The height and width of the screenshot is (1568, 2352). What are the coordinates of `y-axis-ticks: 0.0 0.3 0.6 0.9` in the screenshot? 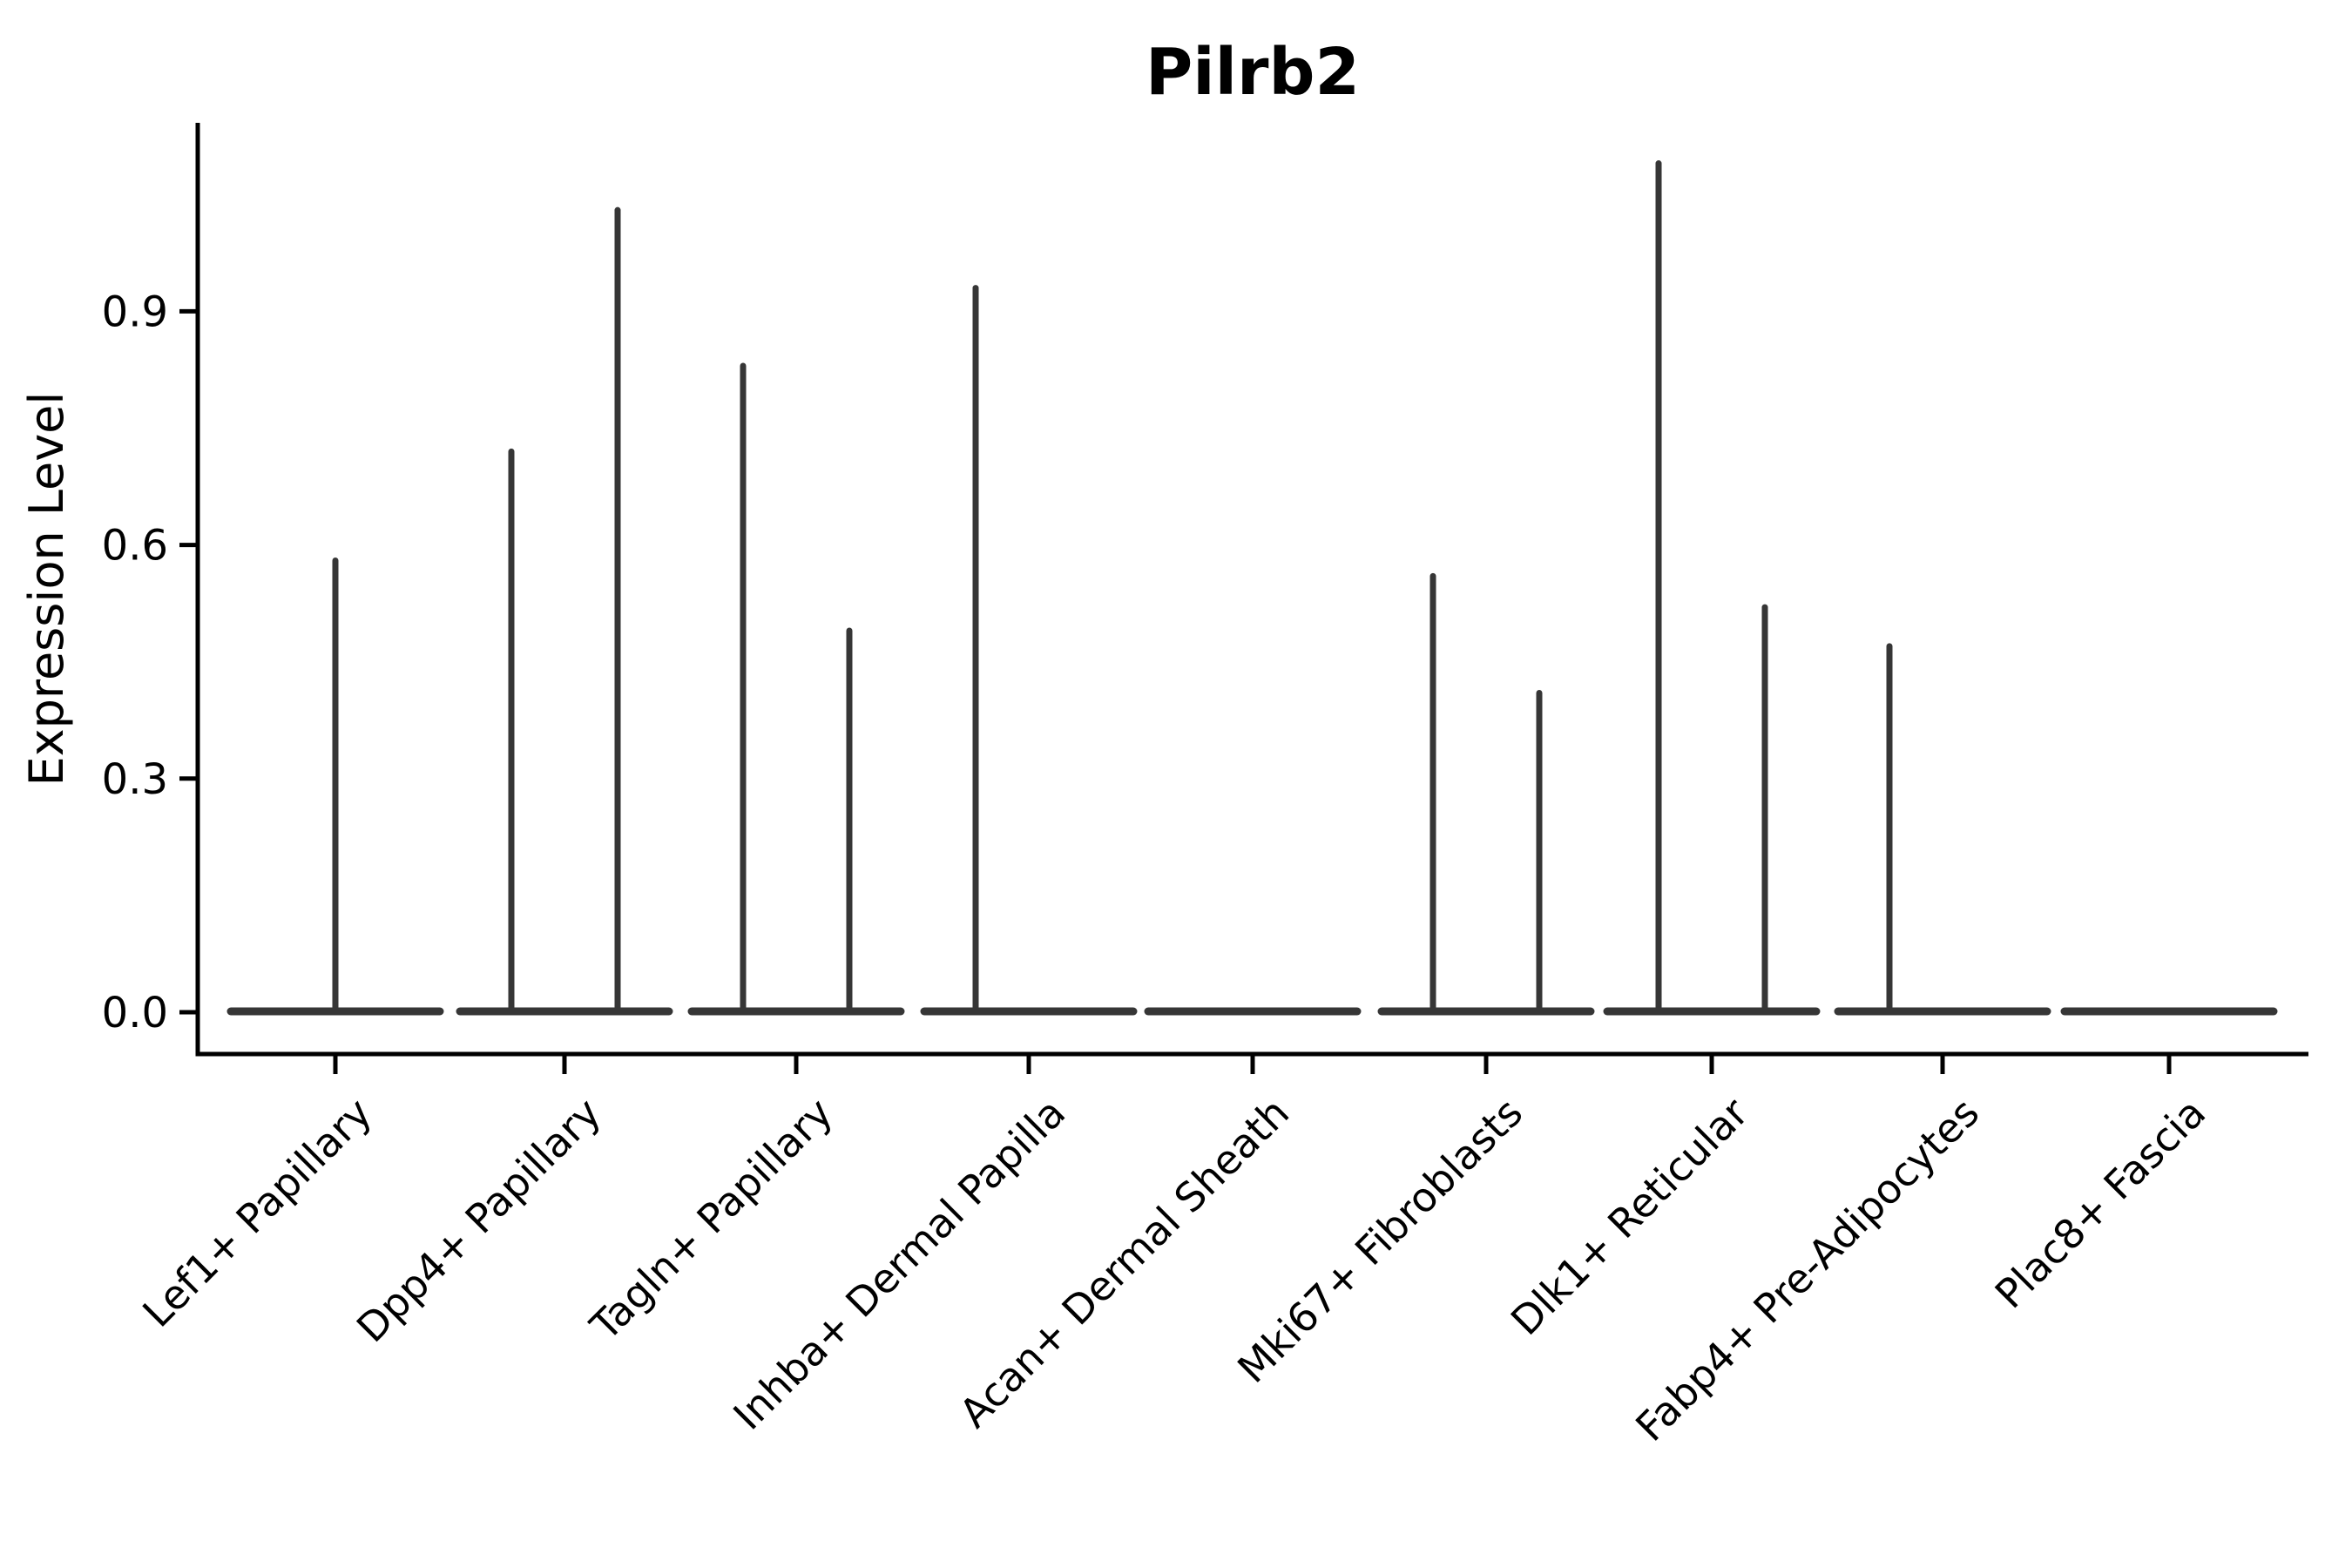 It's located at (150, 662).